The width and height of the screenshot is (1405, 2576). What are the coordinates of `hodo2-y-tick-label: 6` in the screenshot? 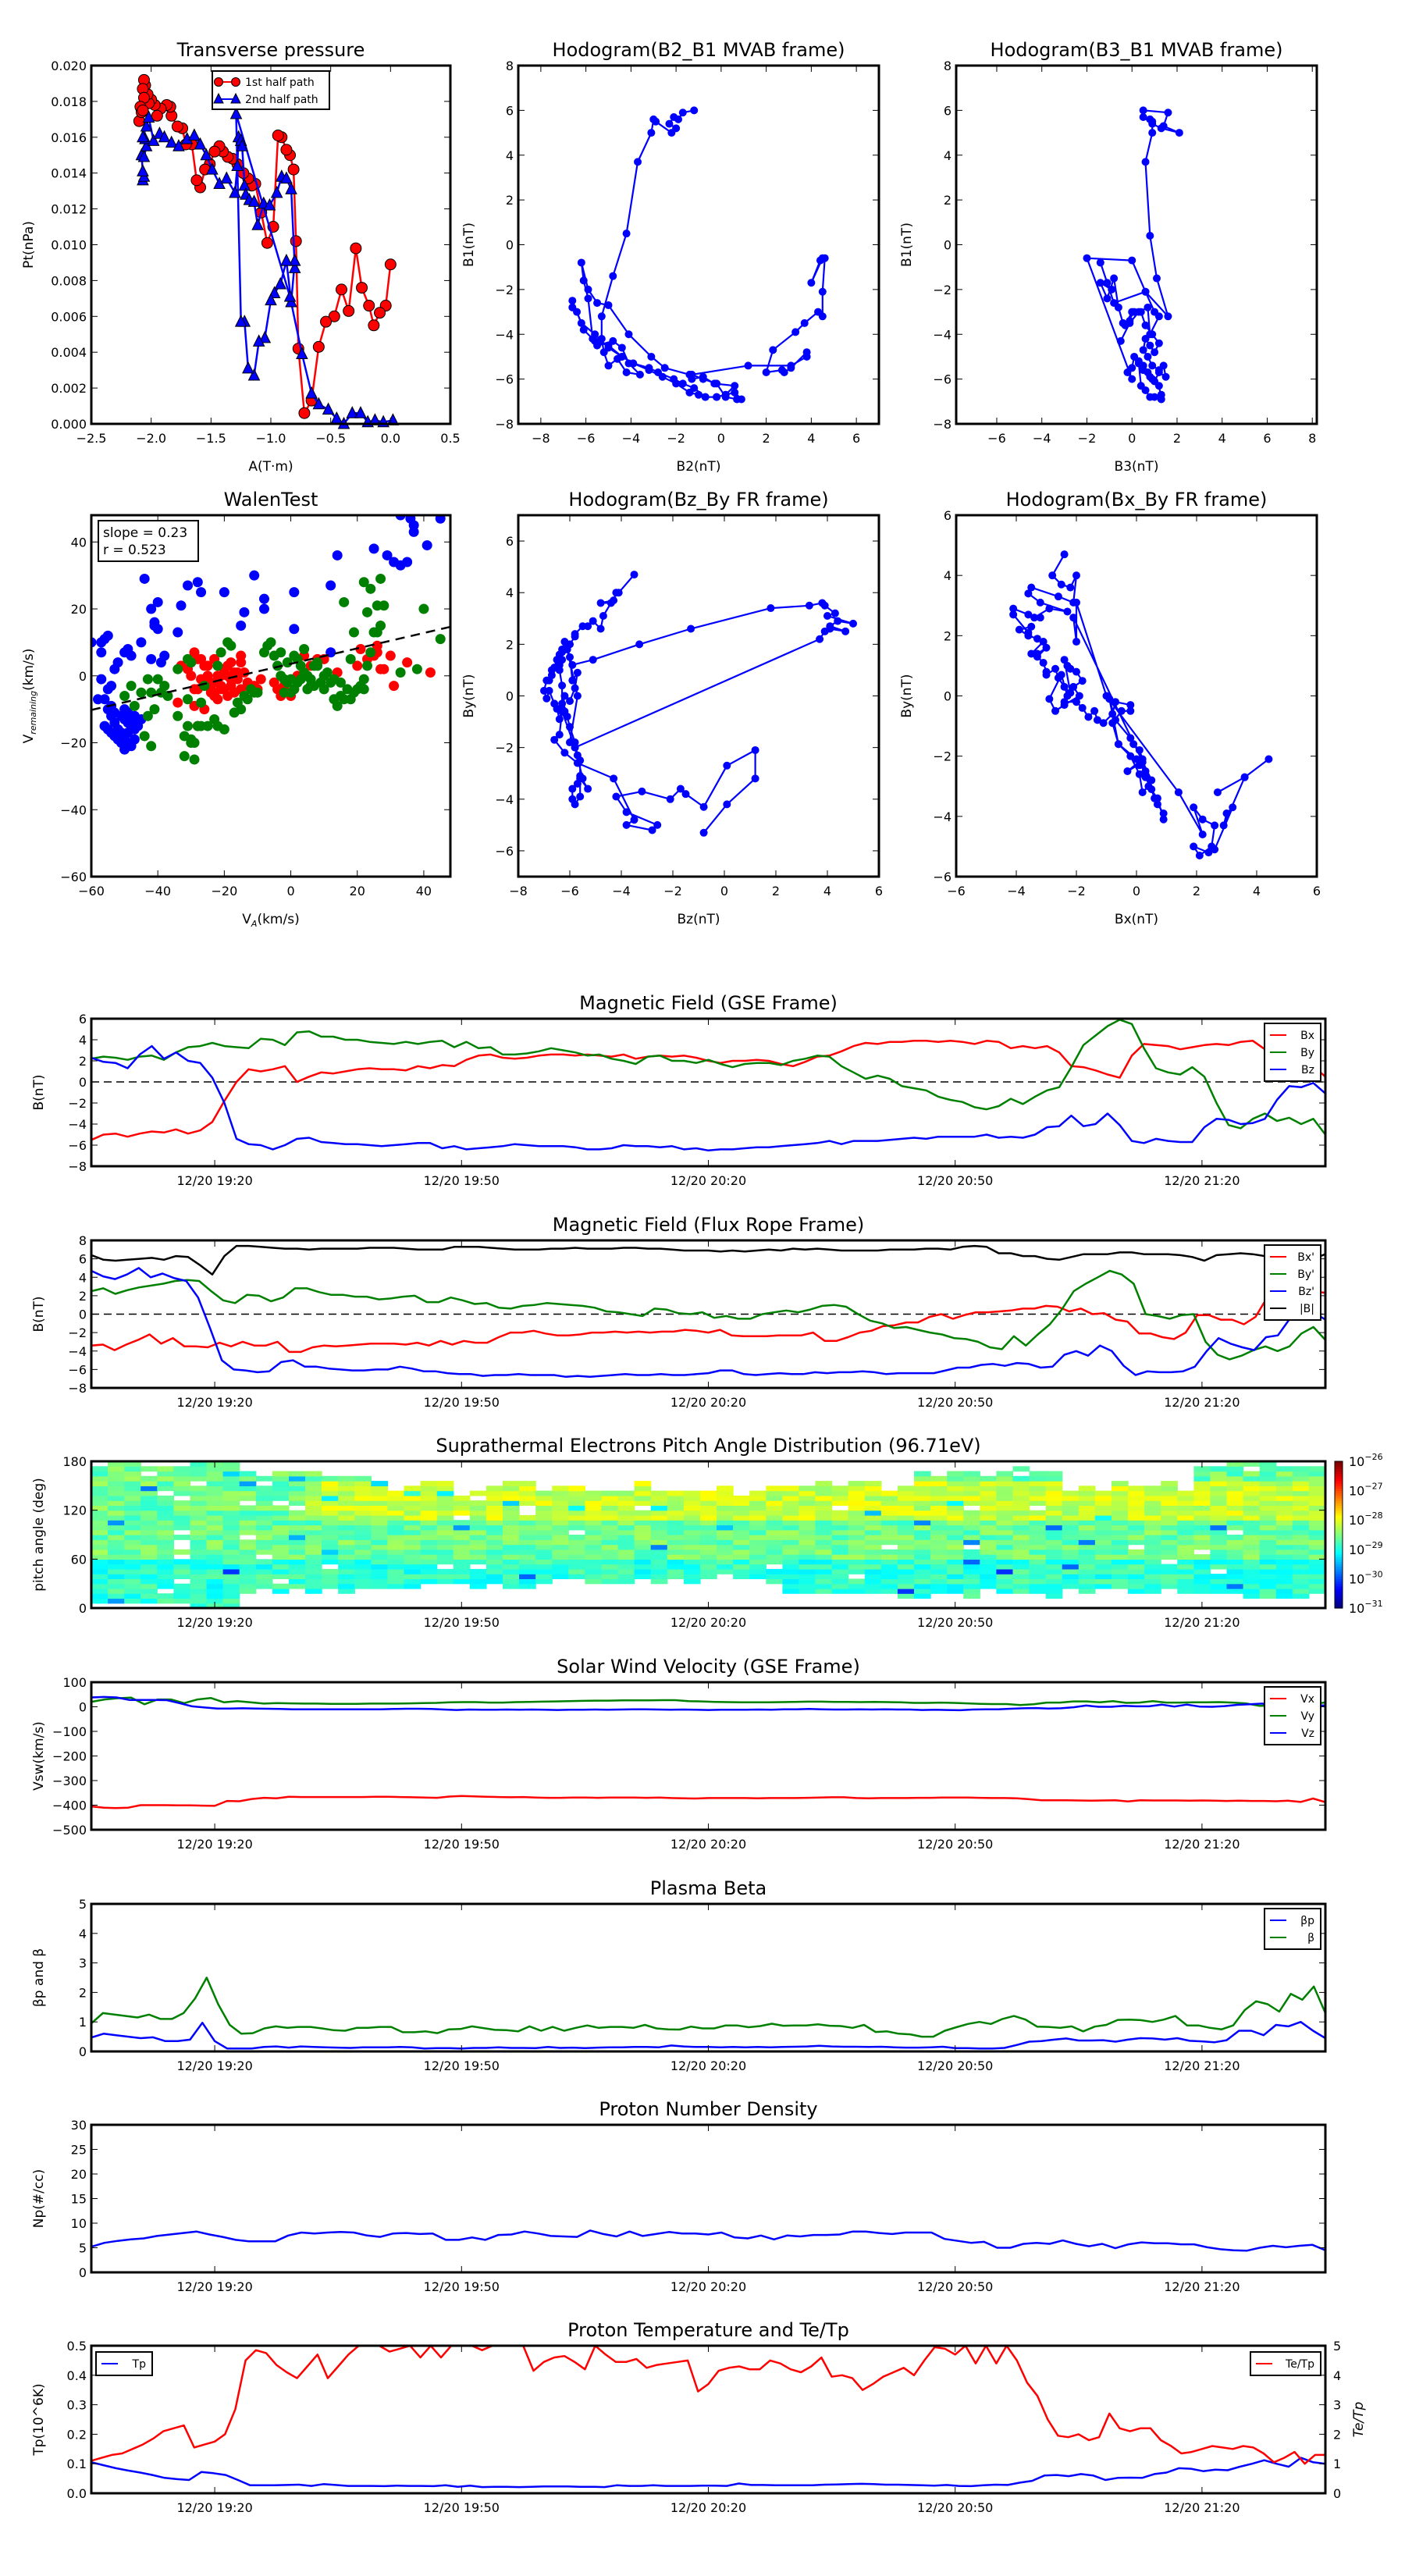 It's located at (948, 110).